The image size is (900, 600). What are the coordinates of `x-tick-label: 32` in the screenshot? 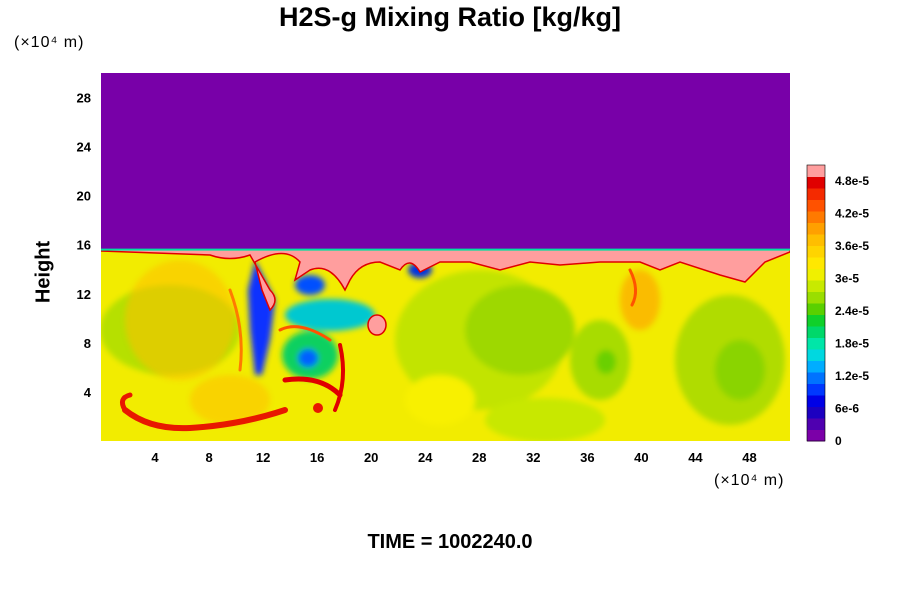 It's located at (533, 457).